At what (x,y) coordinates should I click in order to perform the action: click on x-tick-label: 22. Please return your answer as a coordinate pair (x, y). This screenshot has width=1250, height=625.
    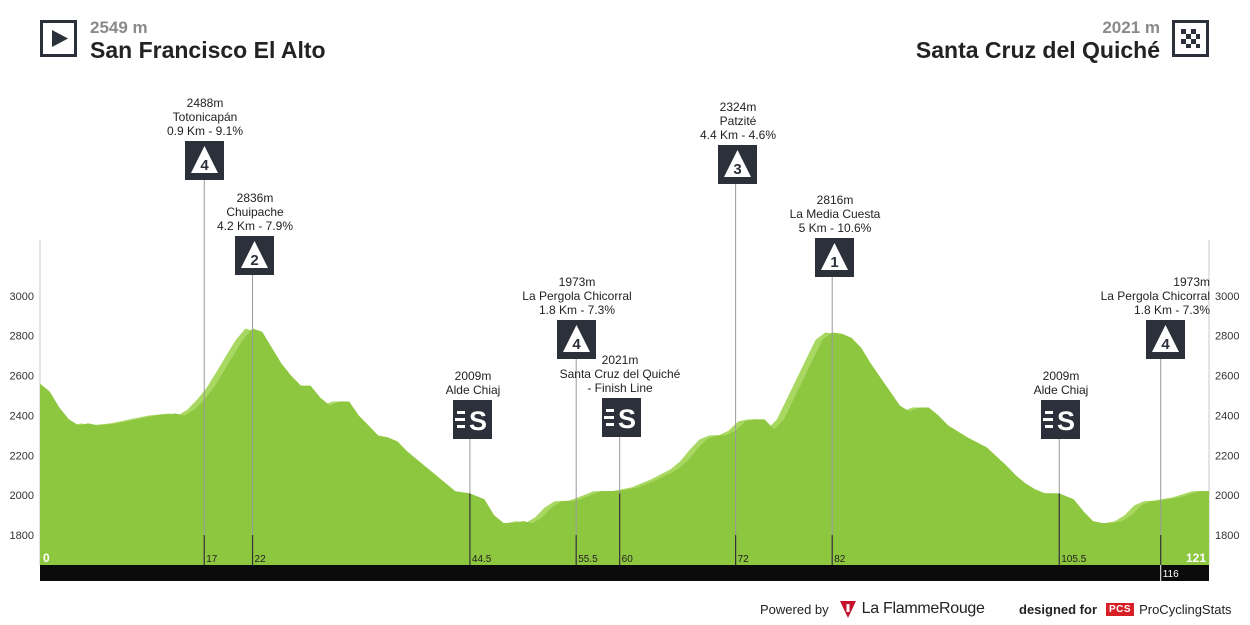
    Looking at the image, I should click on (261, 559).